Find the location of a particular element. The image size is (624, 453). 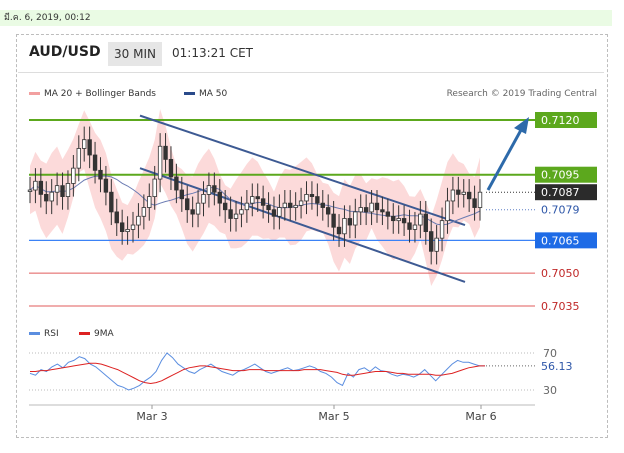

level-box-0.7095 is located at coordinates (566, 174).